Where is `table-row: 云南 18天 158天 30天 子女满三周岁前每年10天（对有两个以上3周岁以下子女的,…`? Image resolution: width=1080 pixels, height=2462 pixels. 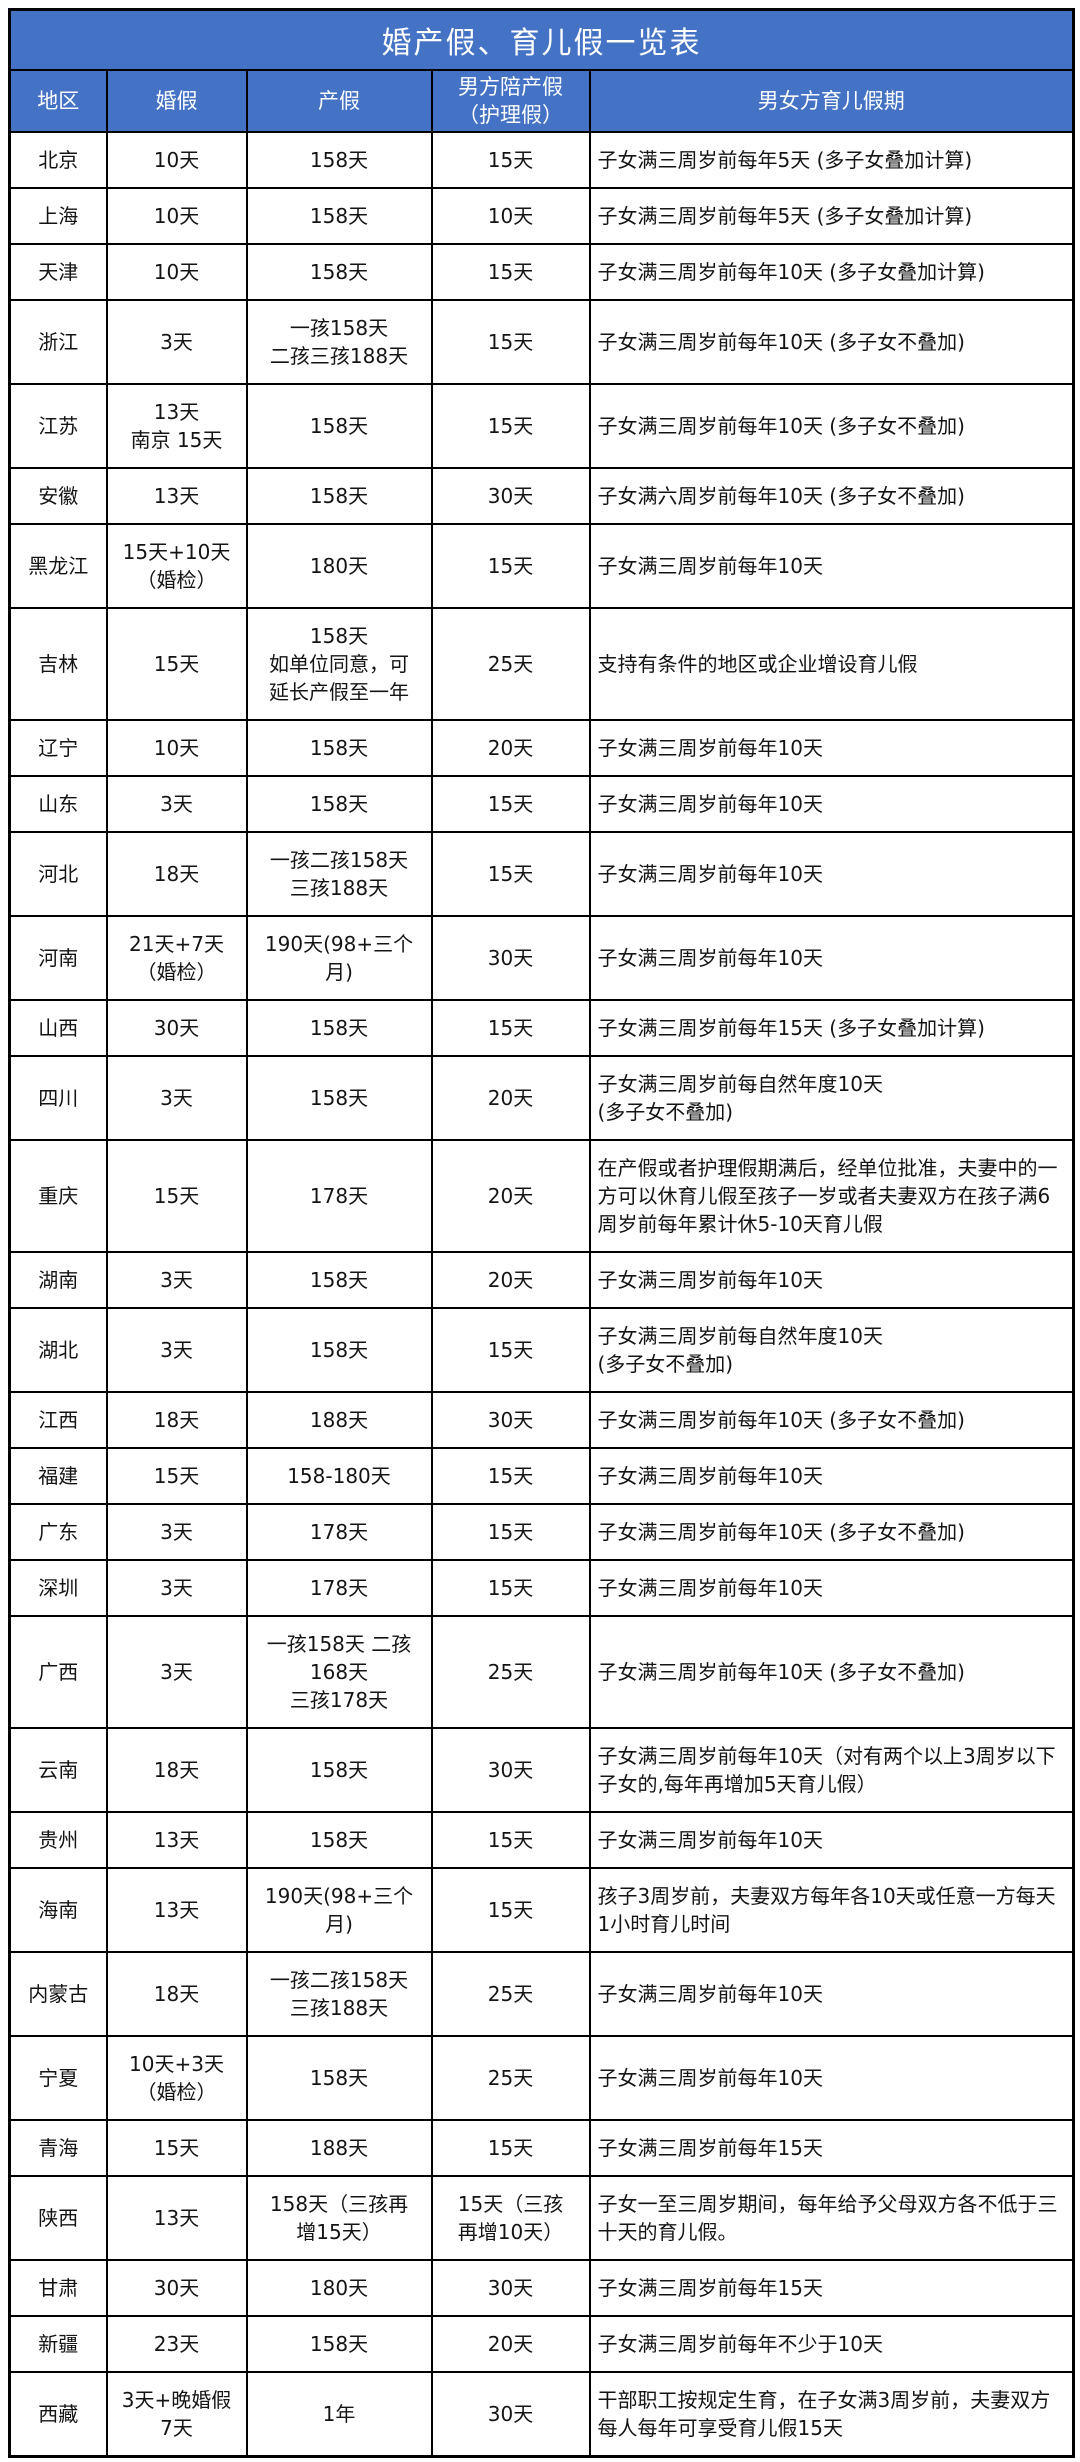 table-row: 云南 18天 158天 30天 子女满三周岁前每年10天（对有两个以上3周岁以下子女的,… is located at coordinates (541, 1769).